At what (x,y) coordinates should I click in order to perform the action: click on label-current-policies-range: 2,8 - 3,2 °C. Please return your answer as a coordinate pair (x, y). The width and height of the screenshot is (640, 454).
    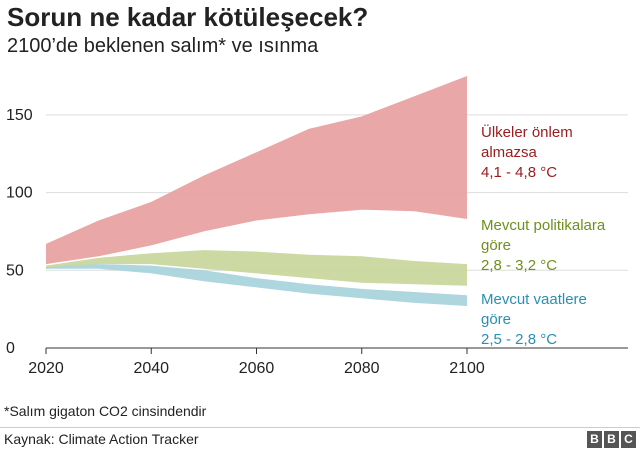
    Looking at the image, I should click on (519, 265).